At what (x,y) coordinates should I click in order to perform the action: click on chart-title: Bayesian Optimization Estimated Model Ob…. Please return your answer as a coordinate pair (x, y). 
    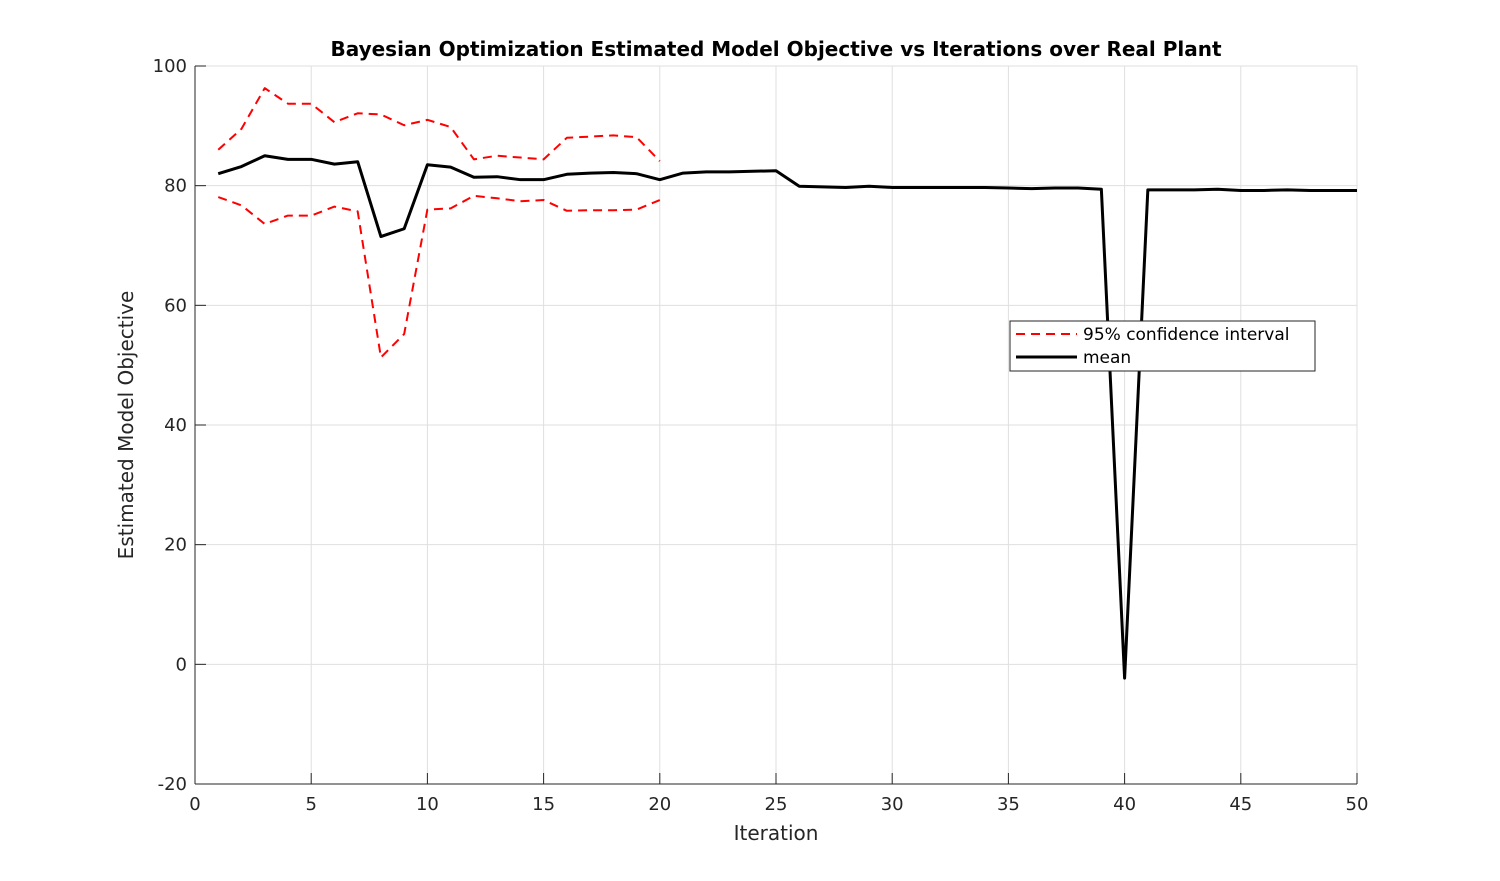
    Looking at the image, I should click on (776, 49).